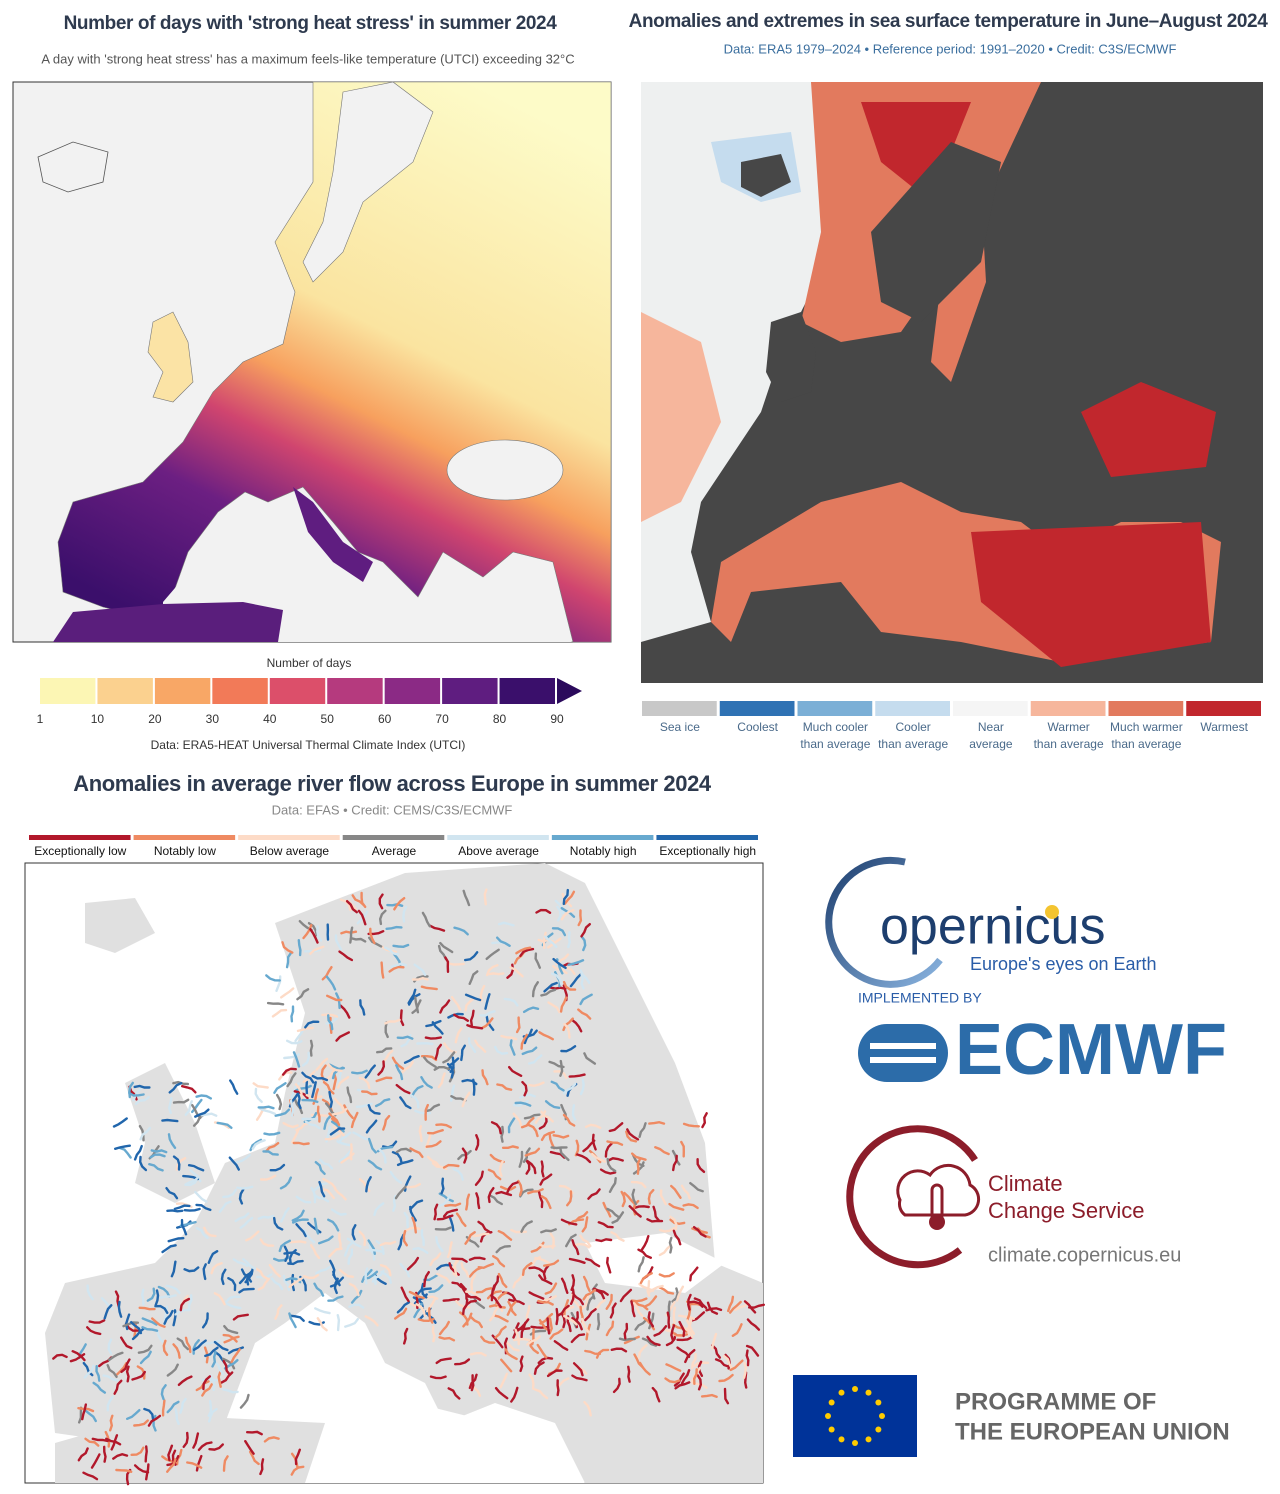 The height and width of the screenshot is (1494, 1280). What do you see at coordinates (912, 727) in the screenshot?
I see `legend-label: Cooler` at bounding box center [912, 727].